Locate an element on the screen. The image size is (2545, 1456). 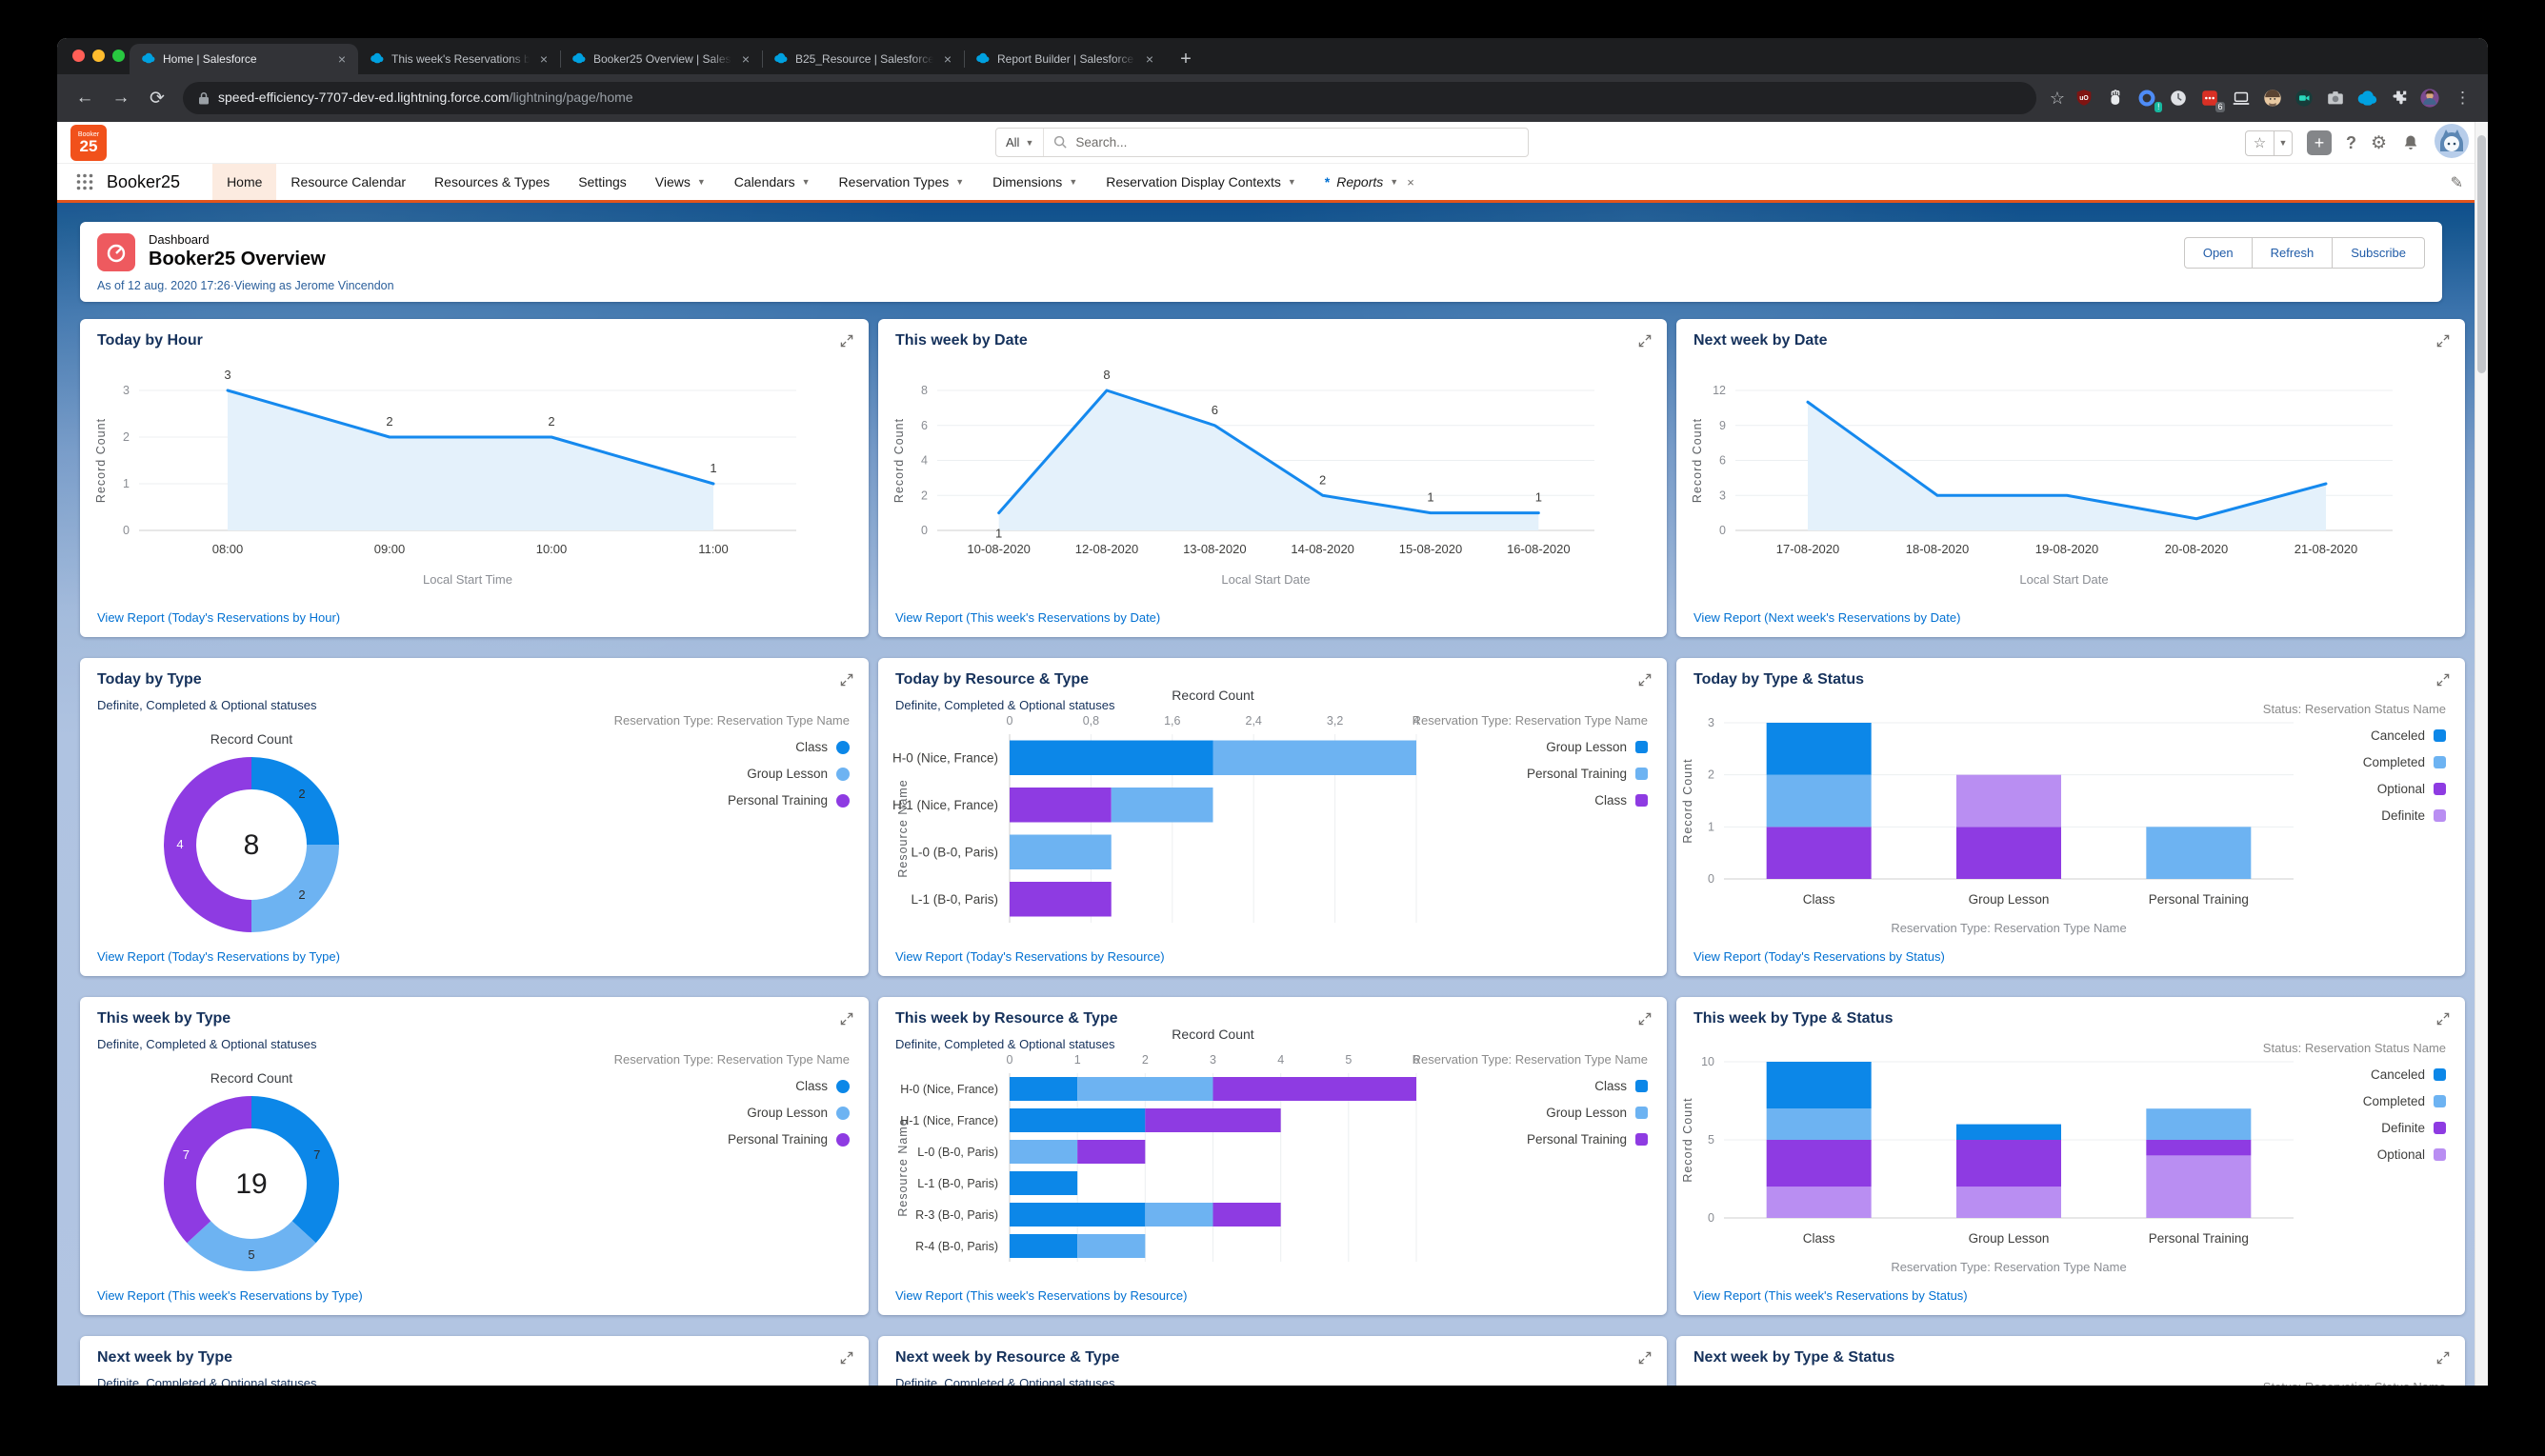
help-icon: ? is located at coordinates (2350, 142).